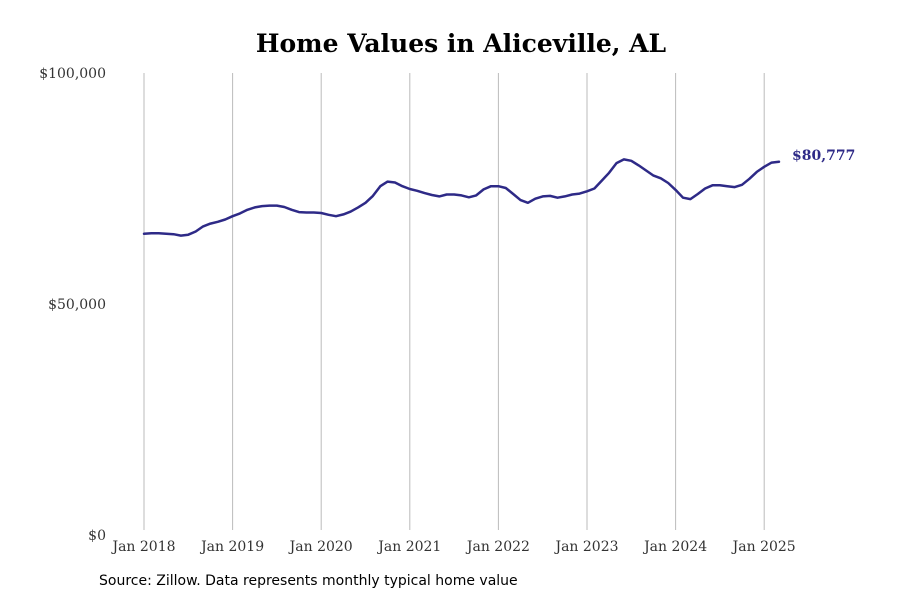  Describe the element at coordinates (72, 74) in the screenshot. I see `y-tick-label: $100,000` at that location.